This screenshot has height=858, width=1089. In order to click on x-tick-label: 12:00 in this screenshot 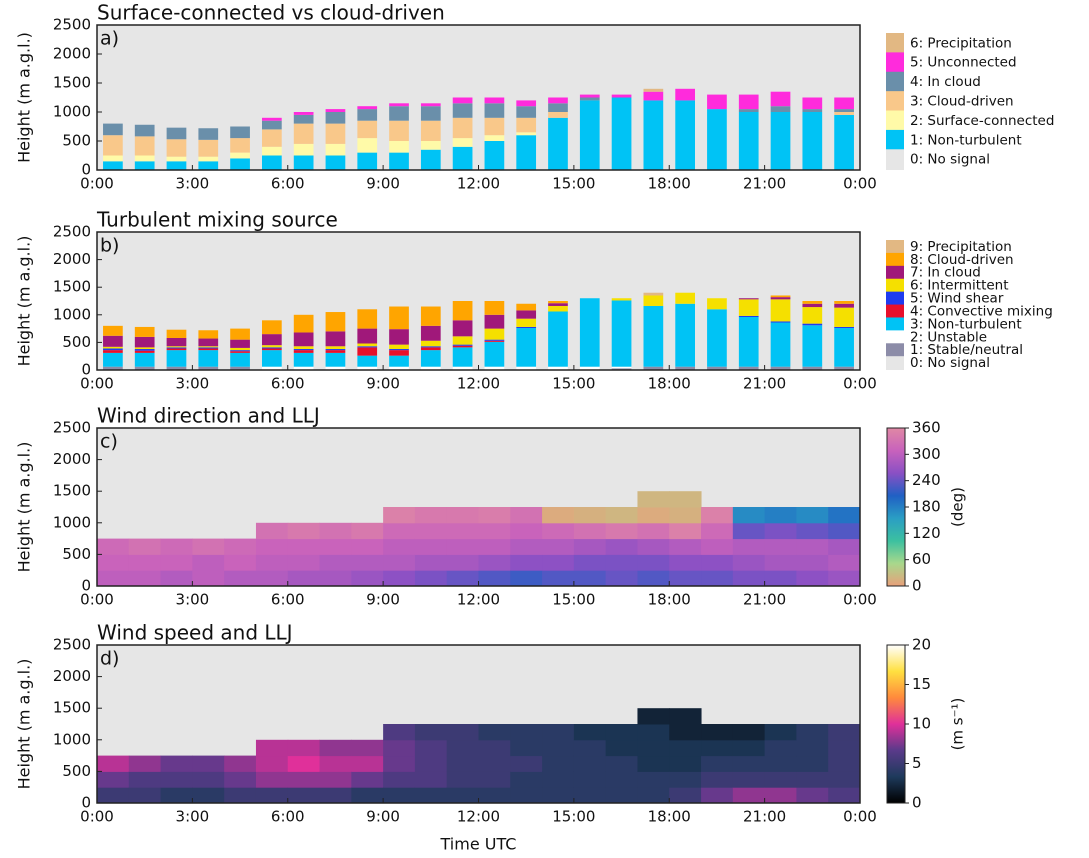, I will do `click(478, 600)`.